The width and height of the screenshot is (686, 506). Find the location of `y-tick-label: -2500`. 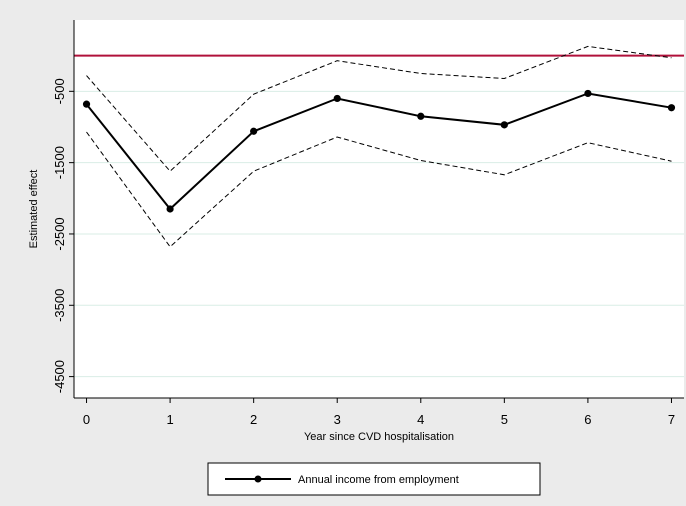

y-tick-label: -2500 is located at coordinates (59, 233).